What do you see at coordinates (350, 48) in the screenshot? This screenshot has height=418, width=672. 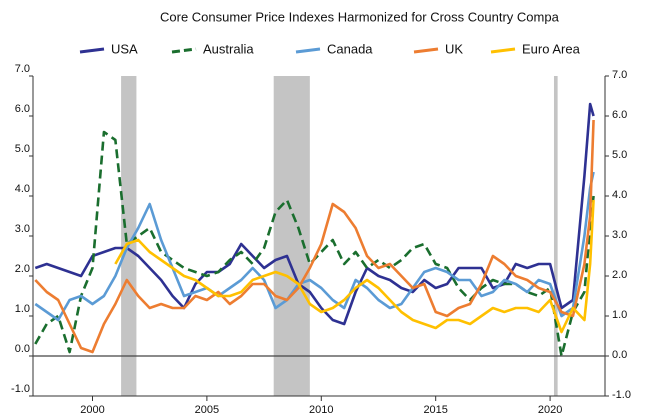 I see `legend-label: Canada` at bounding box center [350, 48].